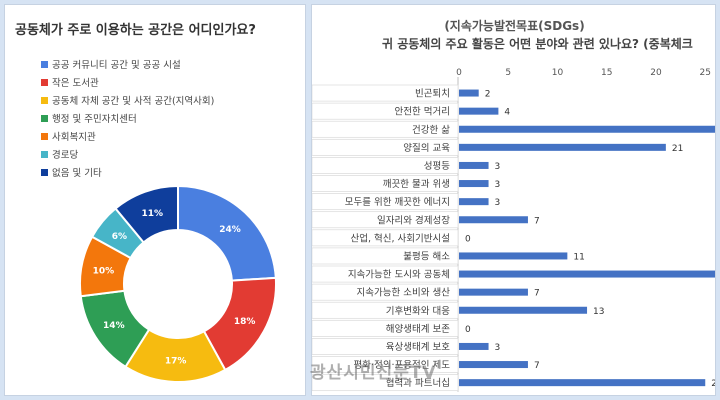  What do you see at coordinates (426, 256) in the screenshot?
I see `category-label: 불평등 해소` at bounding box center [426, 256].